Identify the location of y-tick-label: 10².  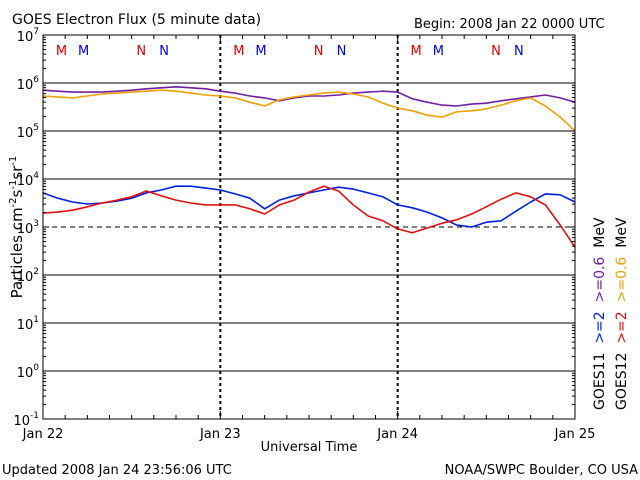
(28, 276).